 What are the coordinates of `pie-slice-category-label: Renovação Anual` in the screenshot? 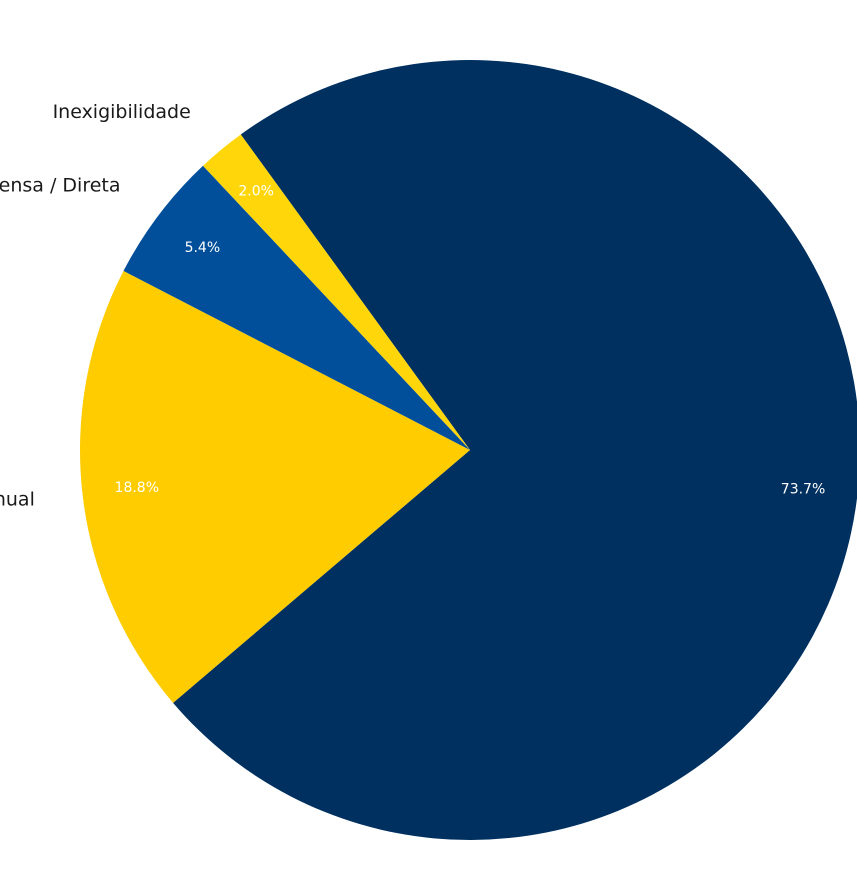 It's located at (17, 499).